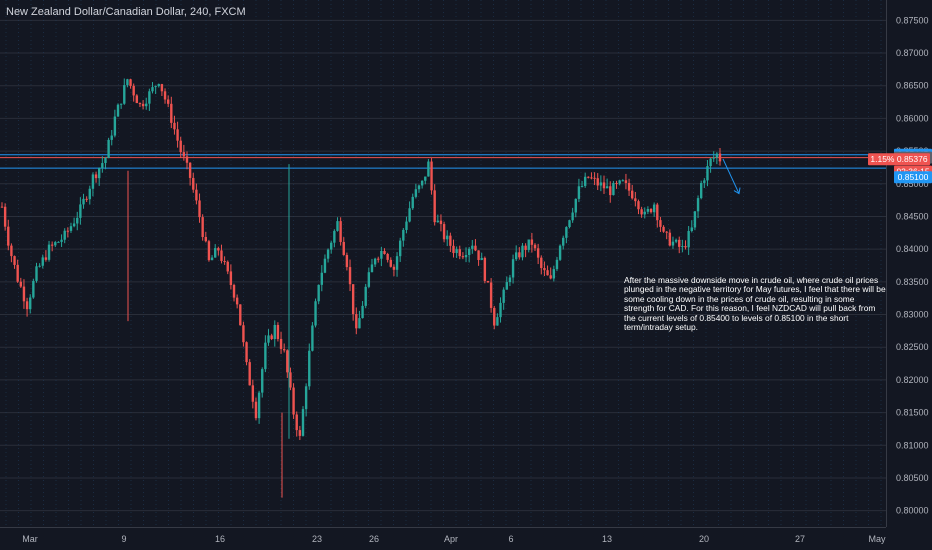 This screenshot has width=932, height=550. What do you see at coordinates (912, 118) in the screenshot?
I see `price-tick-label: 0.86000` at bounding box center [912, 118].